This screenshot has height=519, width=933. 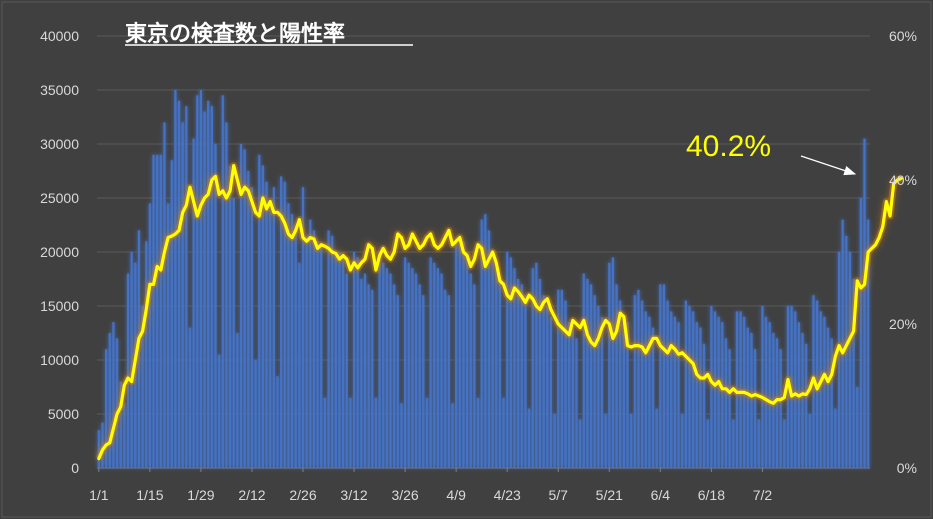 What do you see at coordinates (59, 252) in the screenshot?
I see `y-axis-left: 0 5000 10000 15000 20000 25000 30000 35000 40000` at bounding box center [59, 252].